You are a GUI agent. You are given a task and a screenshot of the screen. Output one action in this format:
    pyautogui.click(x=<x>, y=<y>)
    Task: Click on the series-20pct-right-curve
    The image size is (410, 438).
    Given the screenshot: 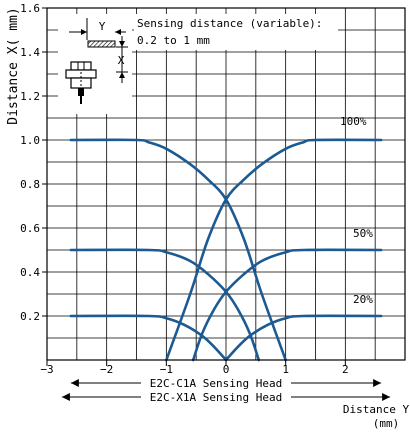 What is the action you would take?
    pyautogui.click(x=303, y=338)
    